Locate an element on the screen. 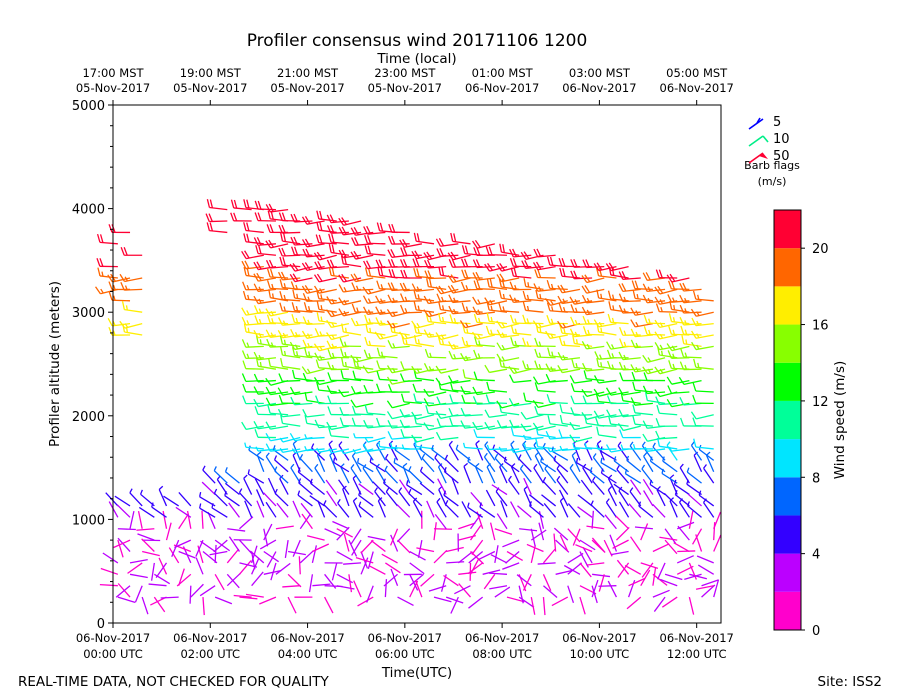 This screenshot has height=700, width=900. y-tick-label: 1000 is located at coordinates (88, 520).